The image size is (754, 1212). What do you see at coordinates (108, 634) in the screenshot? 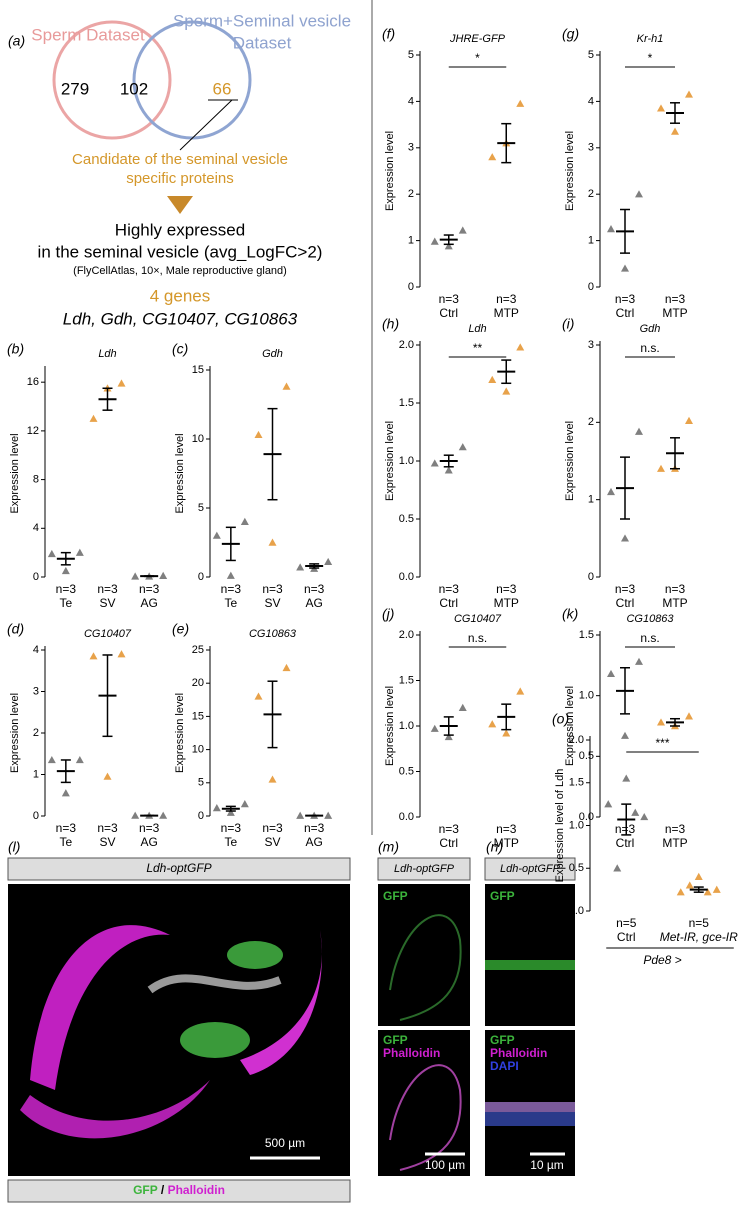
I see `chart-title: CG10407` at bounding box center [108, 634].